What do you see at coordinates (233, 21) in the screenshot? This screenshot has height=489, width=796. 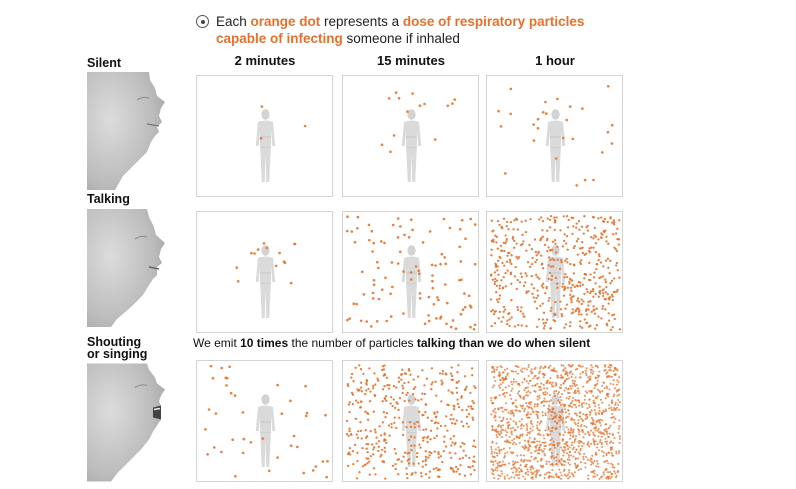 I see `legend-text-1: Each` at bounding box center [233, 21].